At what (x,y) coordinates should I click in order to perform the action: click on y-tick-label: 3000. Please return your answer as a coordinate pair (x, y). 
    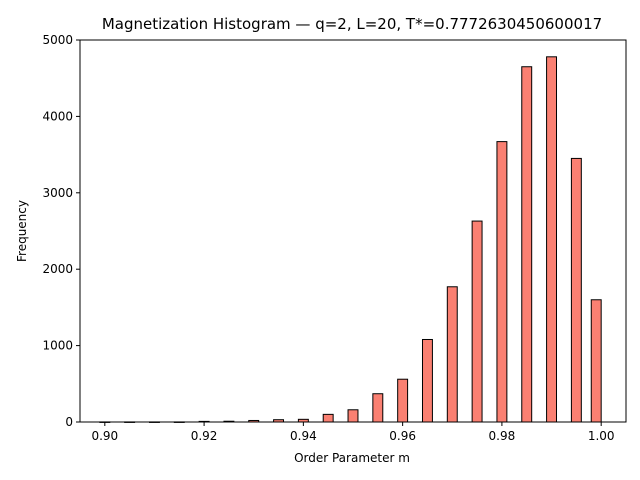
    Looking at the image, I should click on (57, 193).